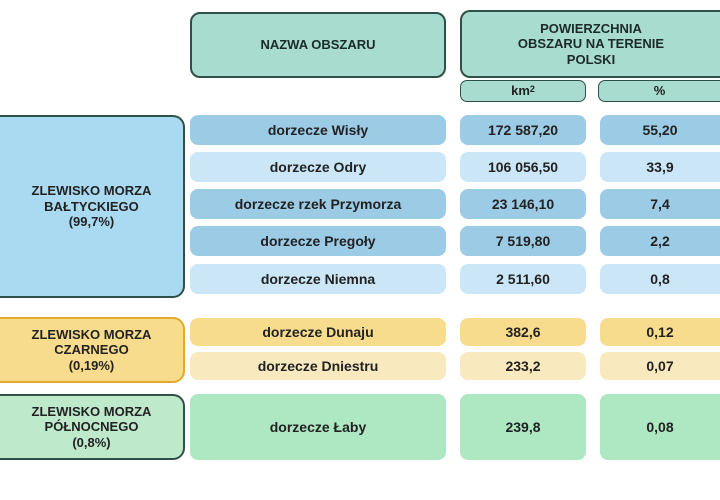  Describe the element at coordinates (318, 45) in the screenshot. I see `name-column-header: NAZWA OBSZARU` at that location.